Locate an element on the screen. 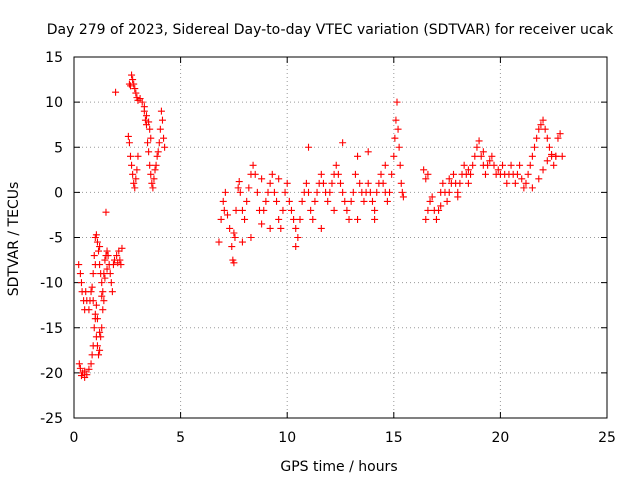 This screenshot has height=480, width=640. x-tick-label: 0 is located at coordinates (74, 438).